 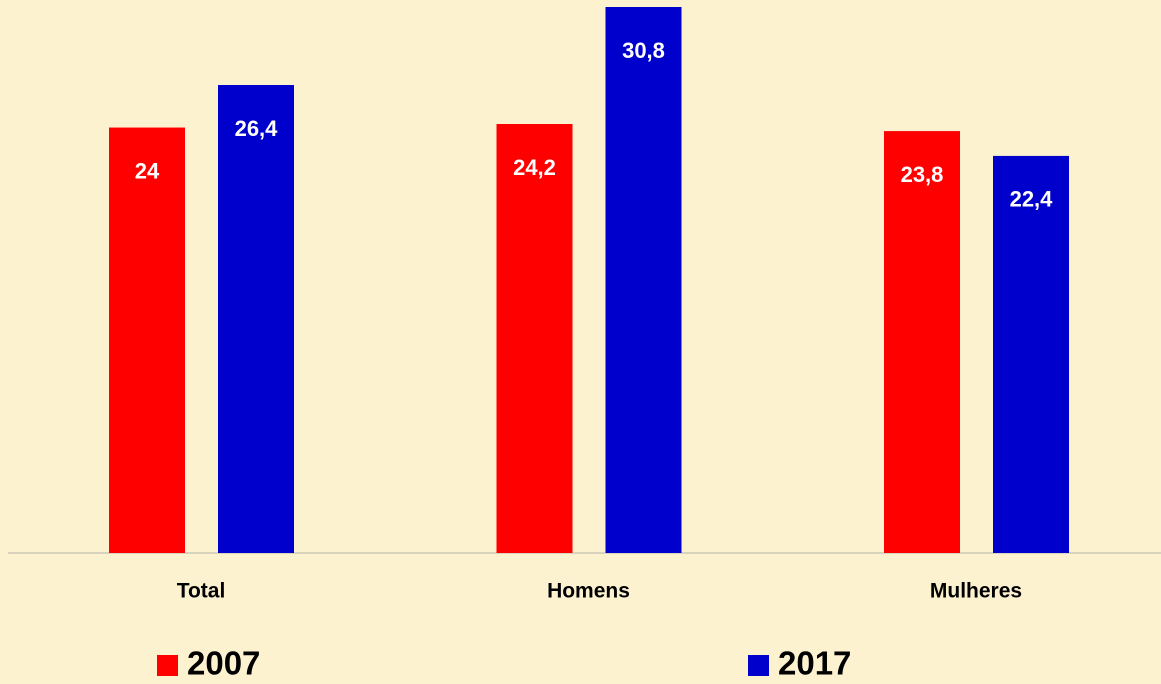 What do you see at coordinates (588, 591) in the screenshot?
I see `x-tick-label: Homens` at bounding box center [588, 591].